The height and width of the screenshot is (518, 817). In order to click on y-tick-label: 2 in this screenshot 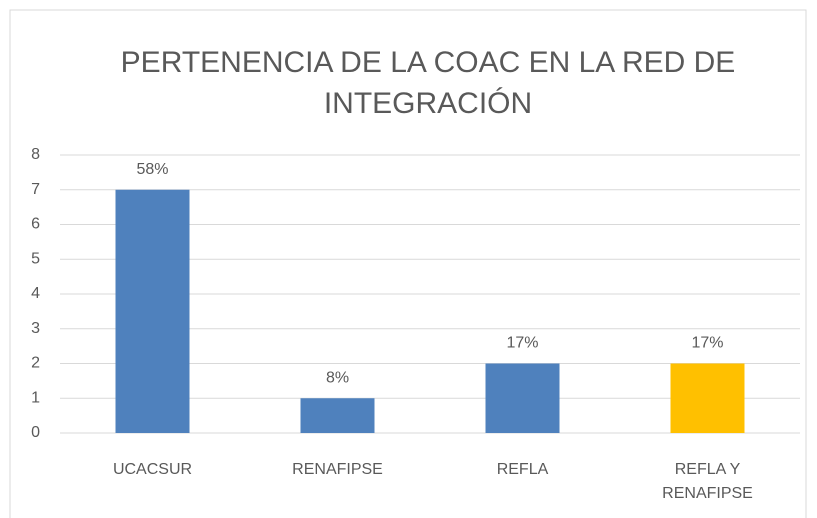, I will do `click(35, 363)`.